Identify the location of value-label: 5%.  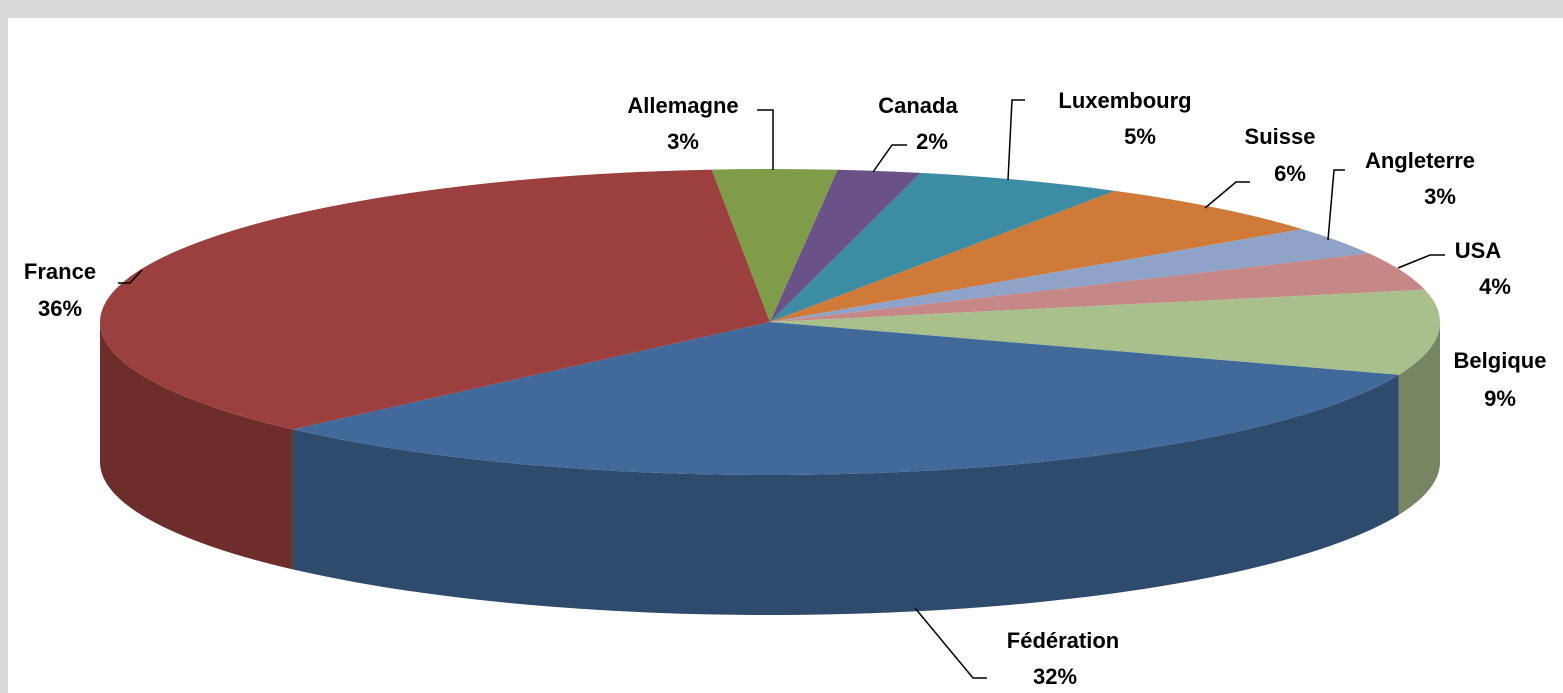
(1140, 136).